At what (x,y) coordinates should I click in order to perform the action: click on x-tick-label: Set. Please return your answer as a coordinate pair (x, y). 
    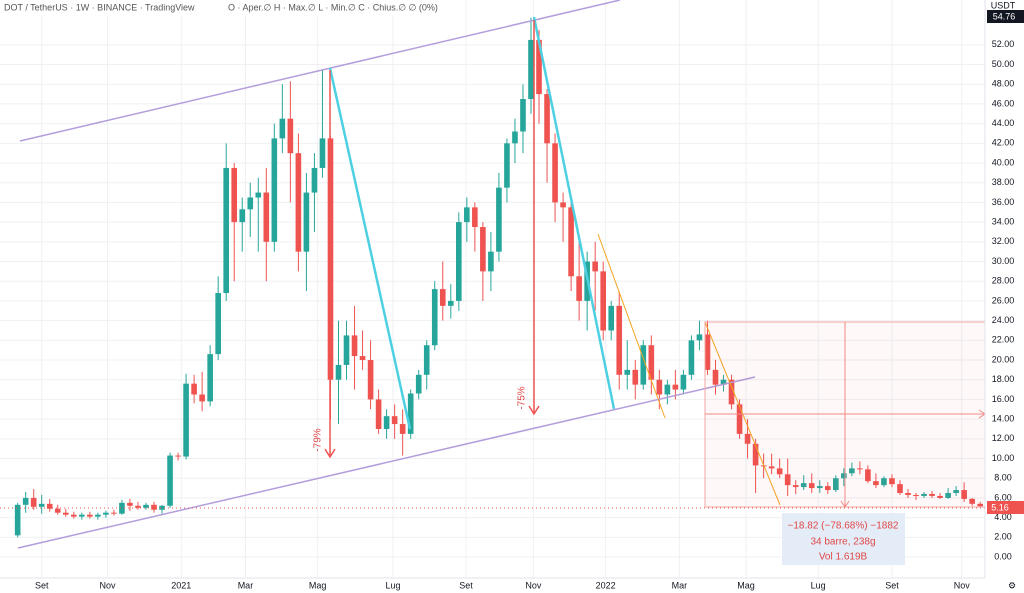
    Looking at the image, I should click on (892, 585).